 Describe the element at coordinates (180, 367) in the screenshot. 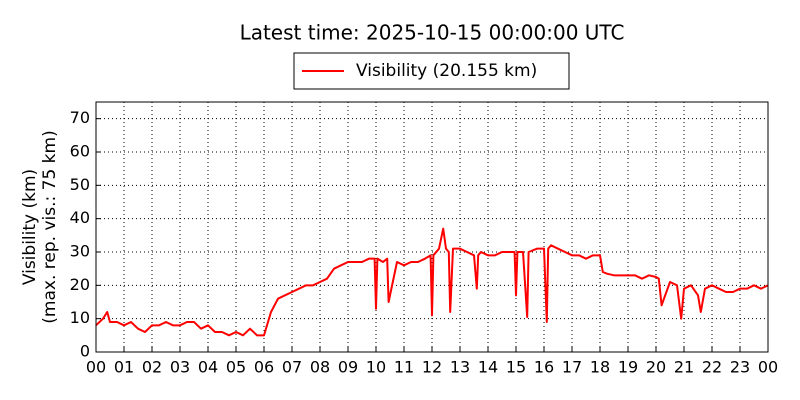

I see `x-tick-label: 03` at that location.